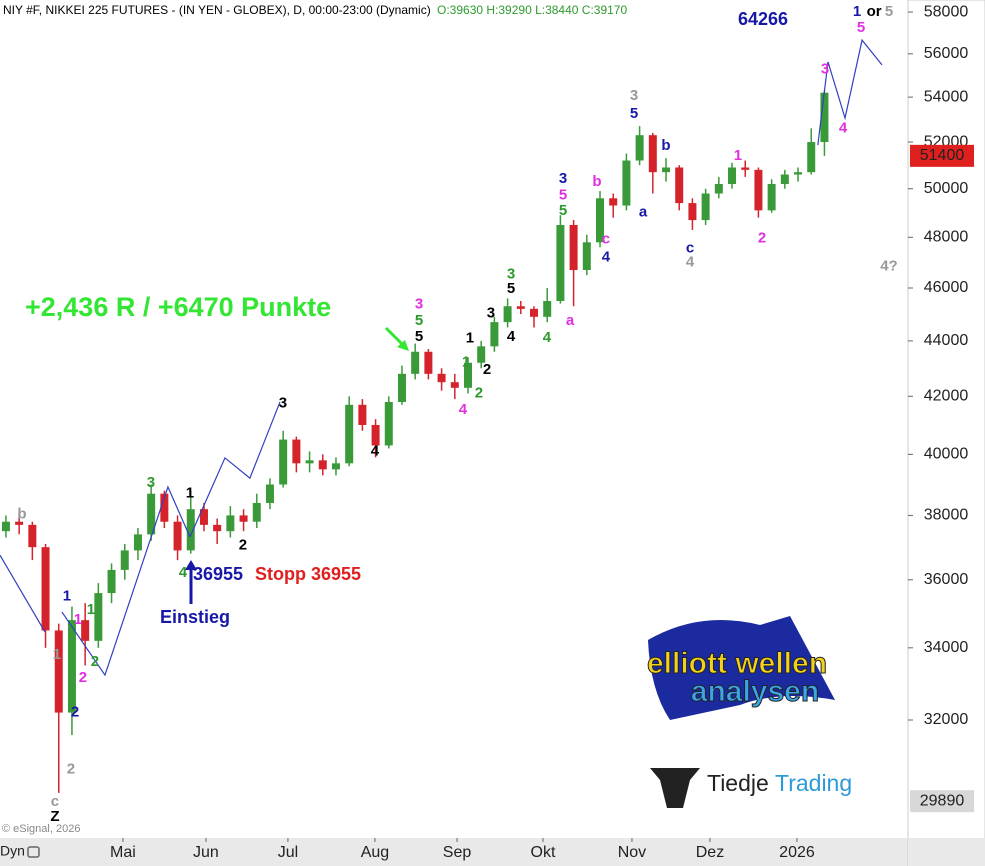  Describe the element at coordinates (41, 829) in the screenshot. I see `copyright: © eSignal, 2026` at that location.